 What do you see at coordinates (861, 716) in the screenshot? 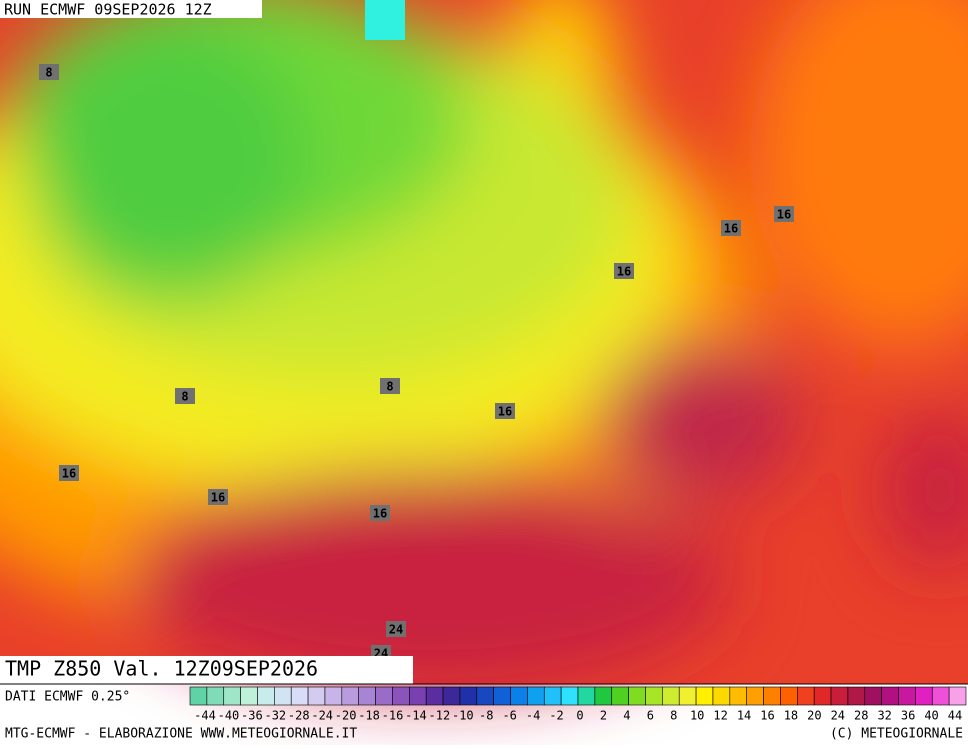
I see `scale-label: 28` at bounding box center [861, 716].